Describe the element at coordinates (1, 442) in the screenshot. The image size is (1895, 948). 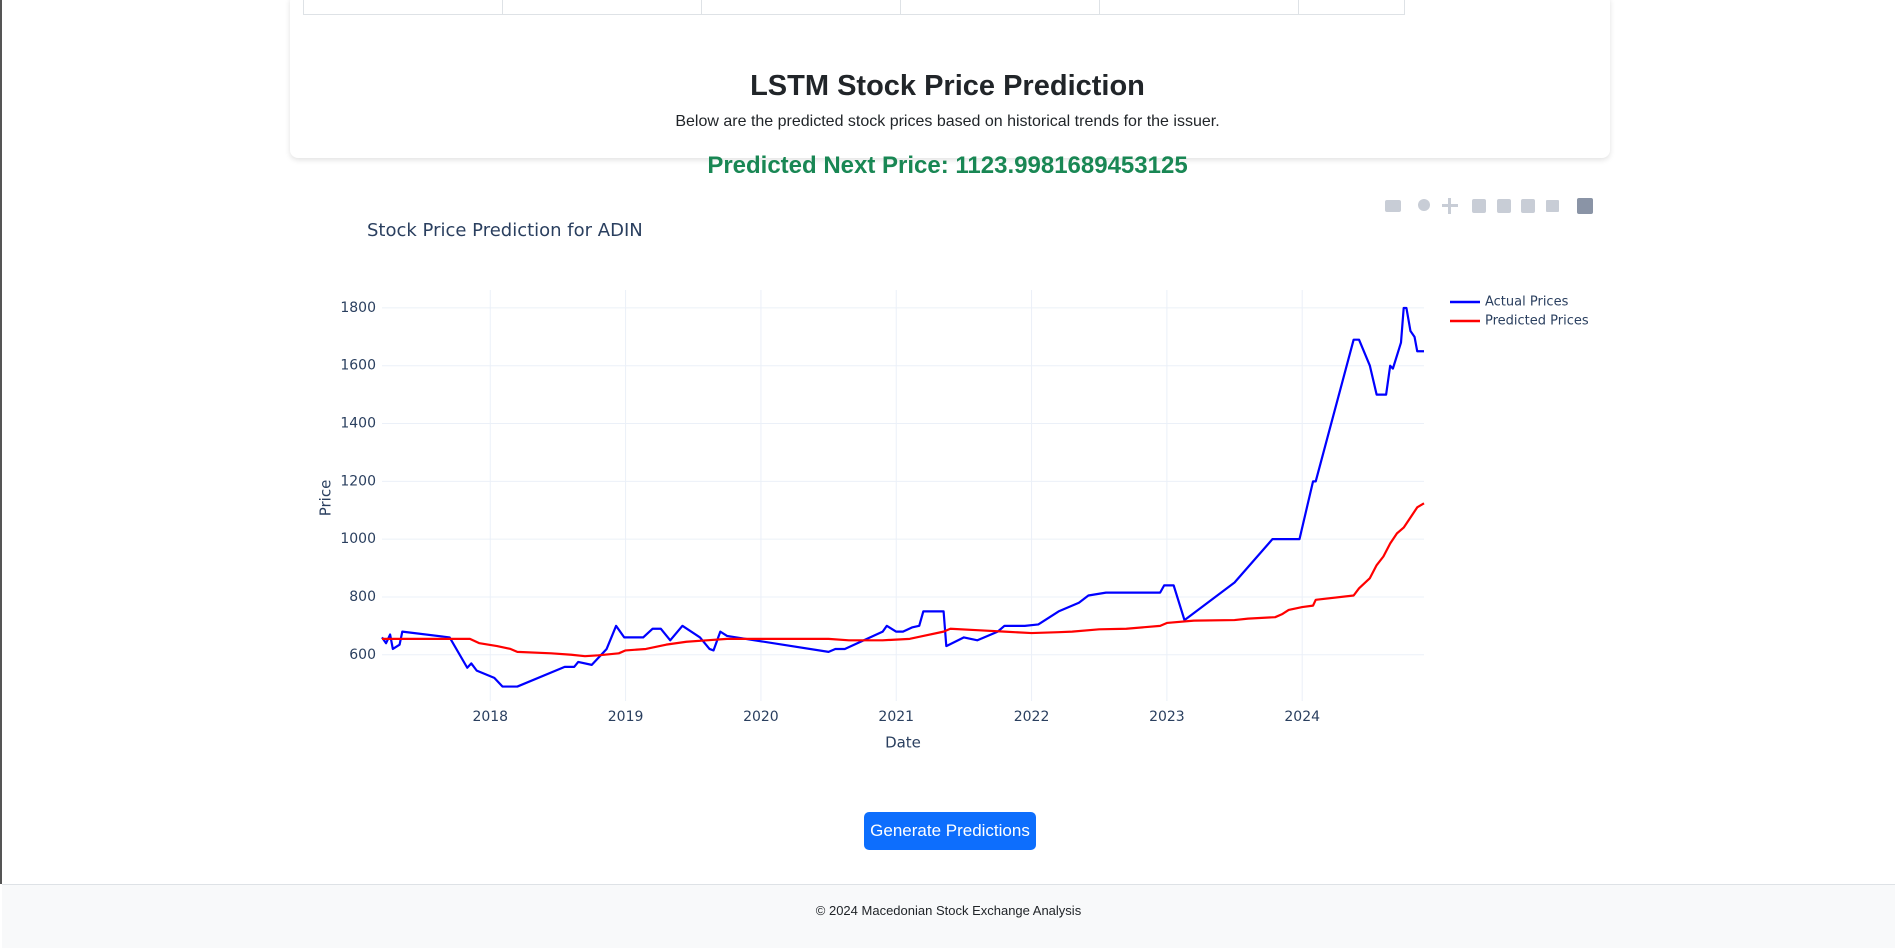
I see `window-edge` at that location.